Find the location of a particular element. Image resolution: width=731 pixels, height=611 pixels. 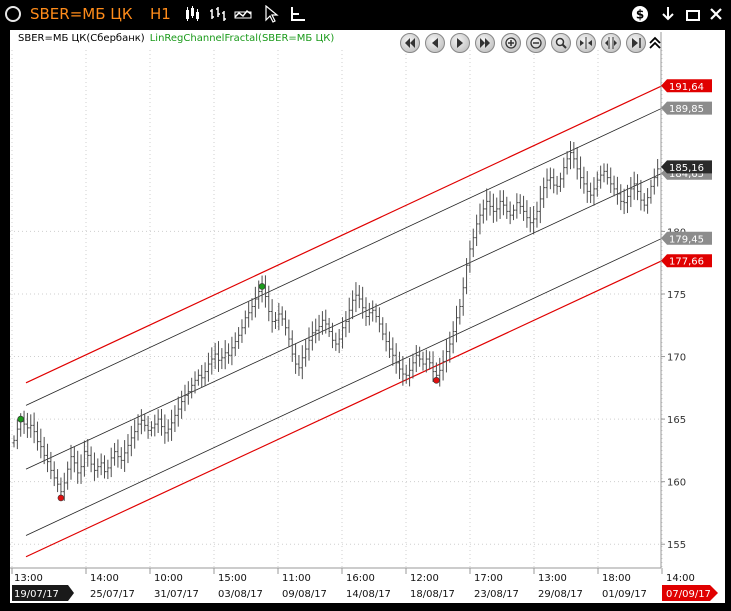

chart-type-line-icon is located at coordinates (243, 14).